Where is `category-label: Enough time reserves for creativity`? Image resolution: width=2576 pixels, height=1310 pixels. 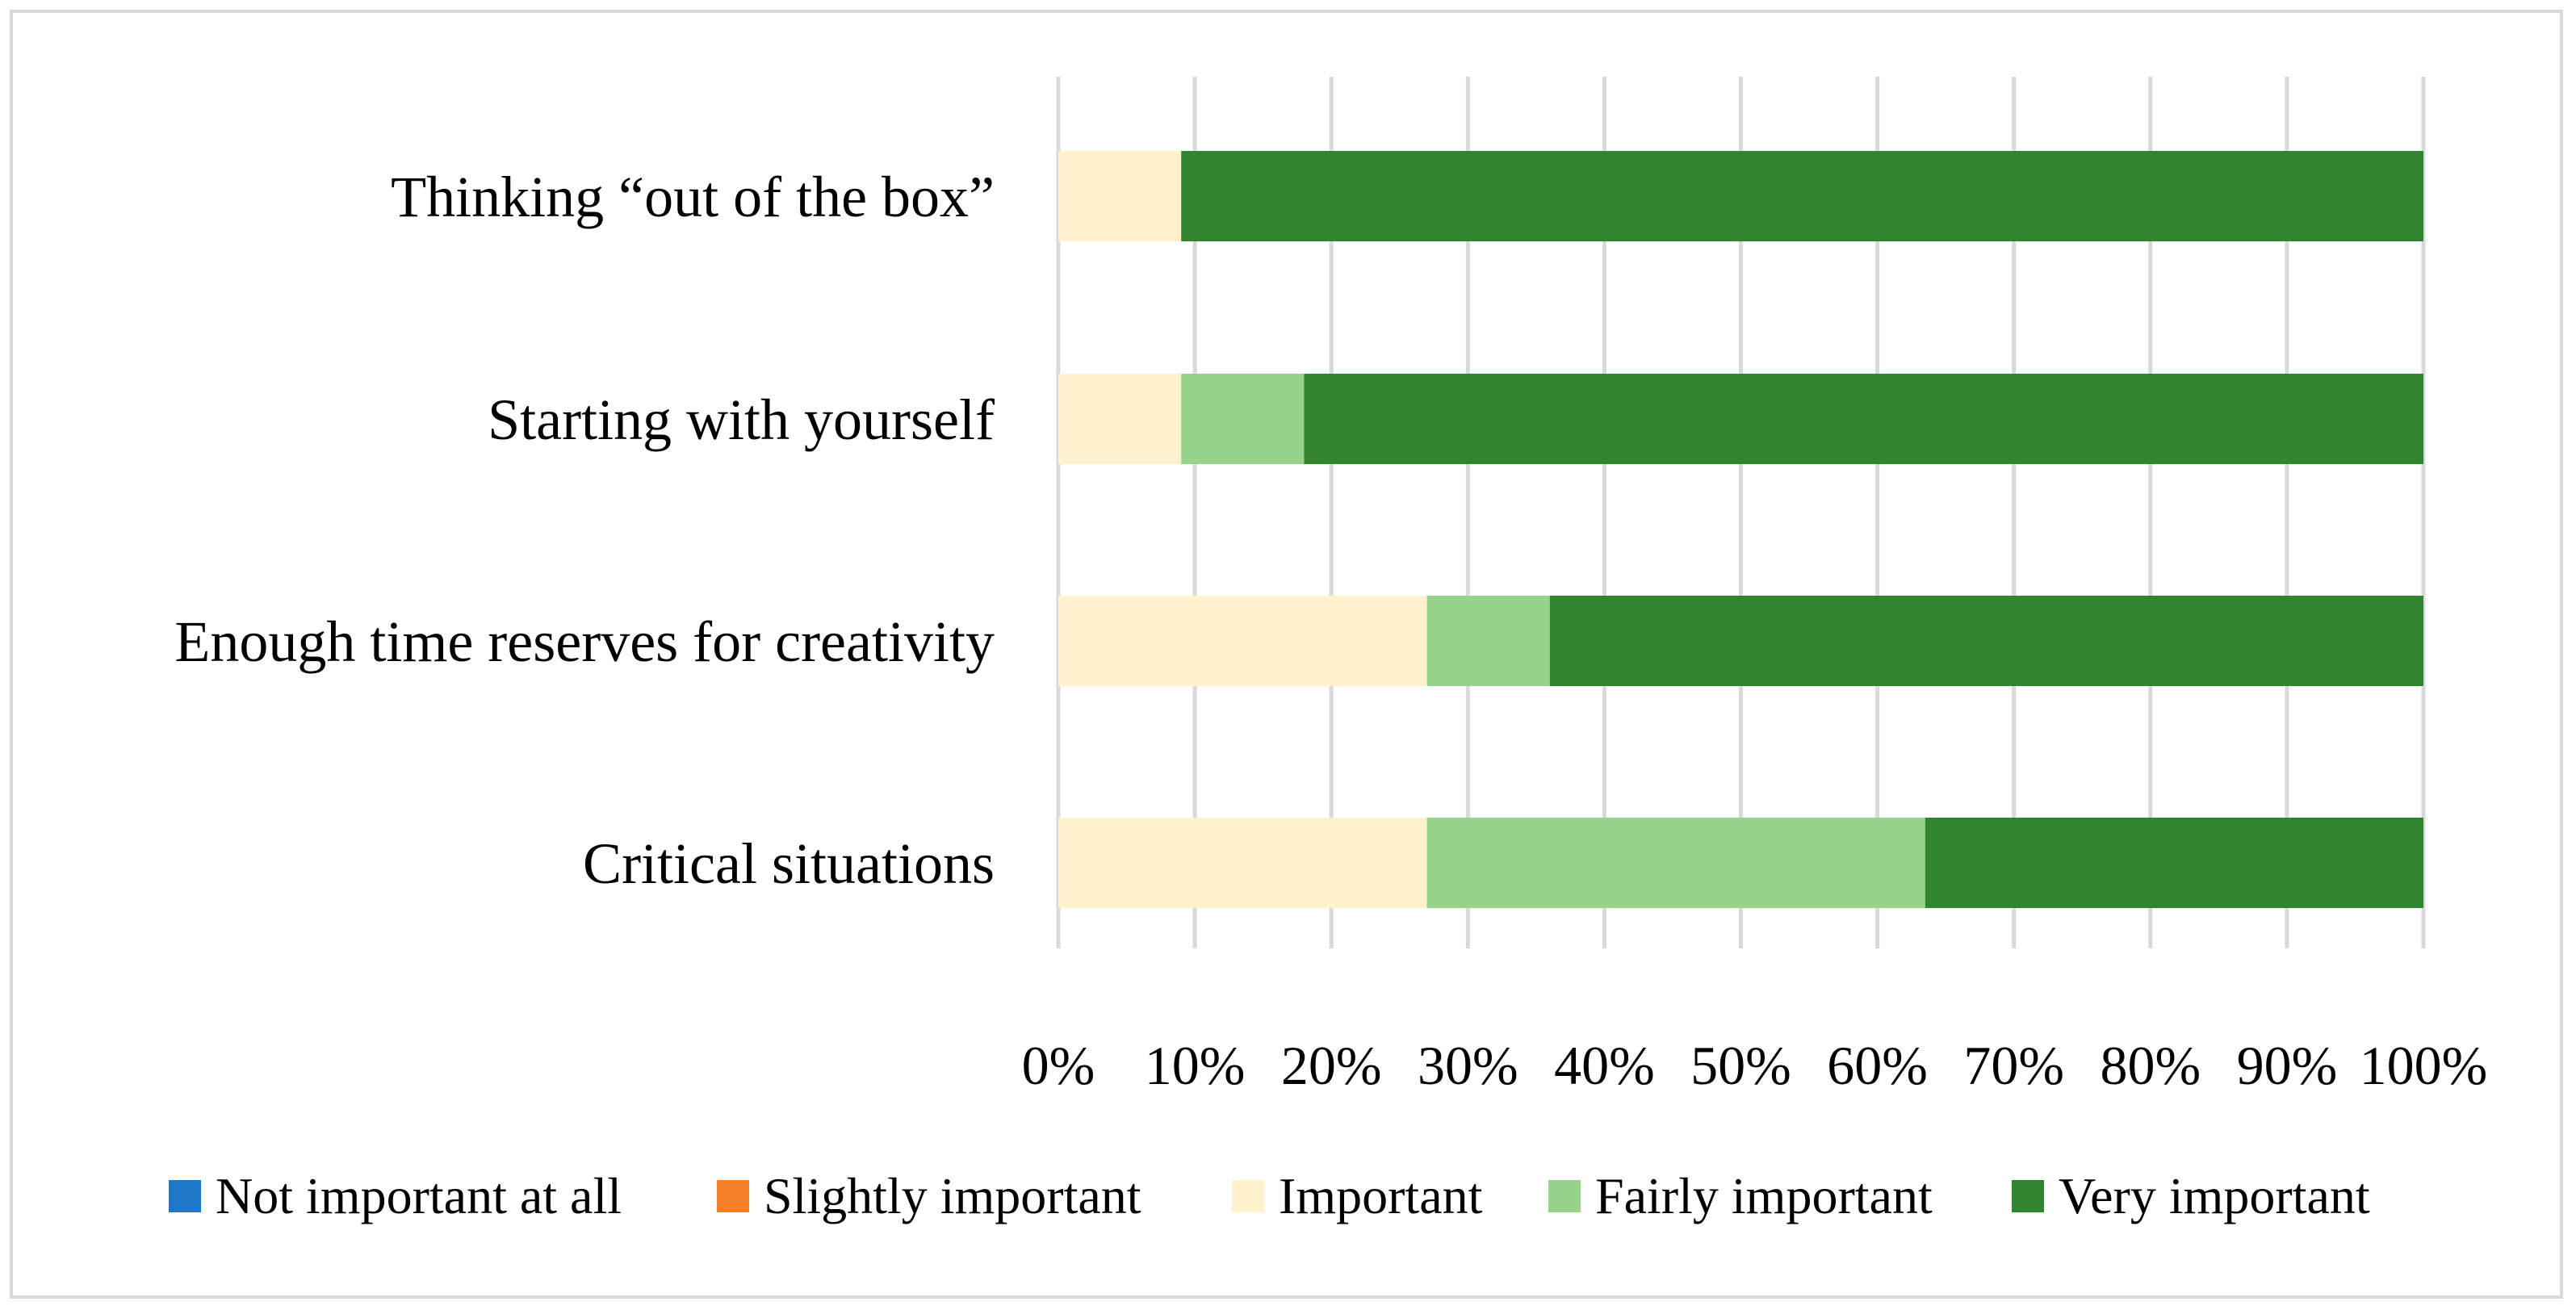 category-label: Enough time reserves for creativity is located at coordinates (584, 641).